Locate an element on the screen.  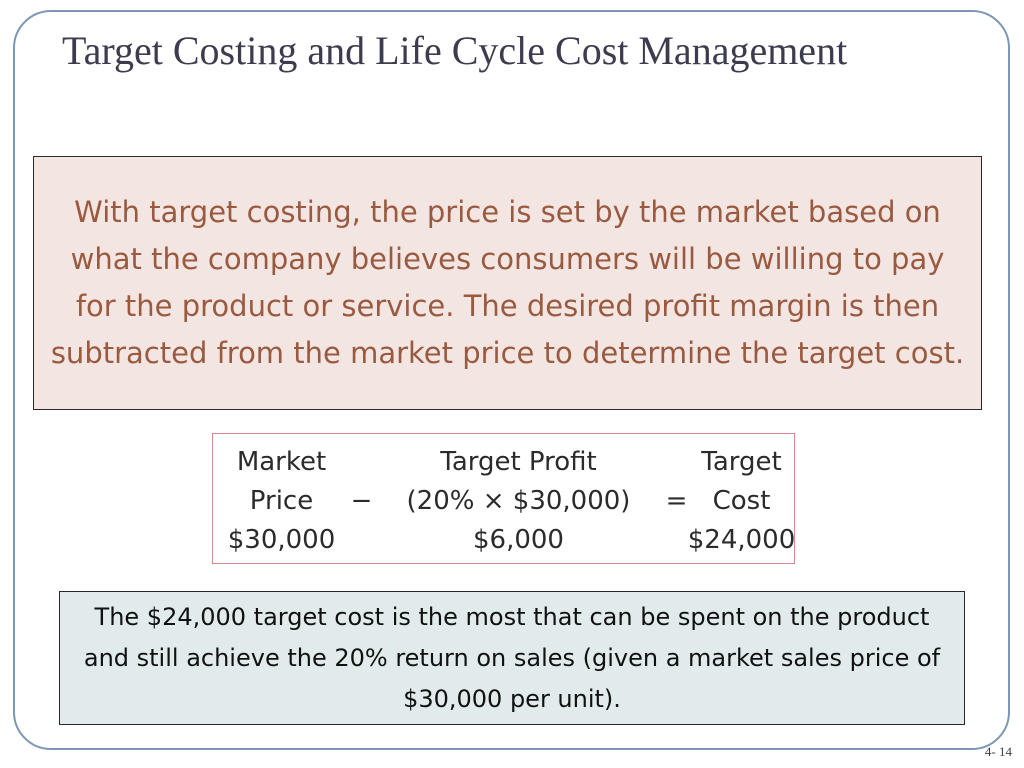
minus-sign: − is located at coordinates (361, 500).